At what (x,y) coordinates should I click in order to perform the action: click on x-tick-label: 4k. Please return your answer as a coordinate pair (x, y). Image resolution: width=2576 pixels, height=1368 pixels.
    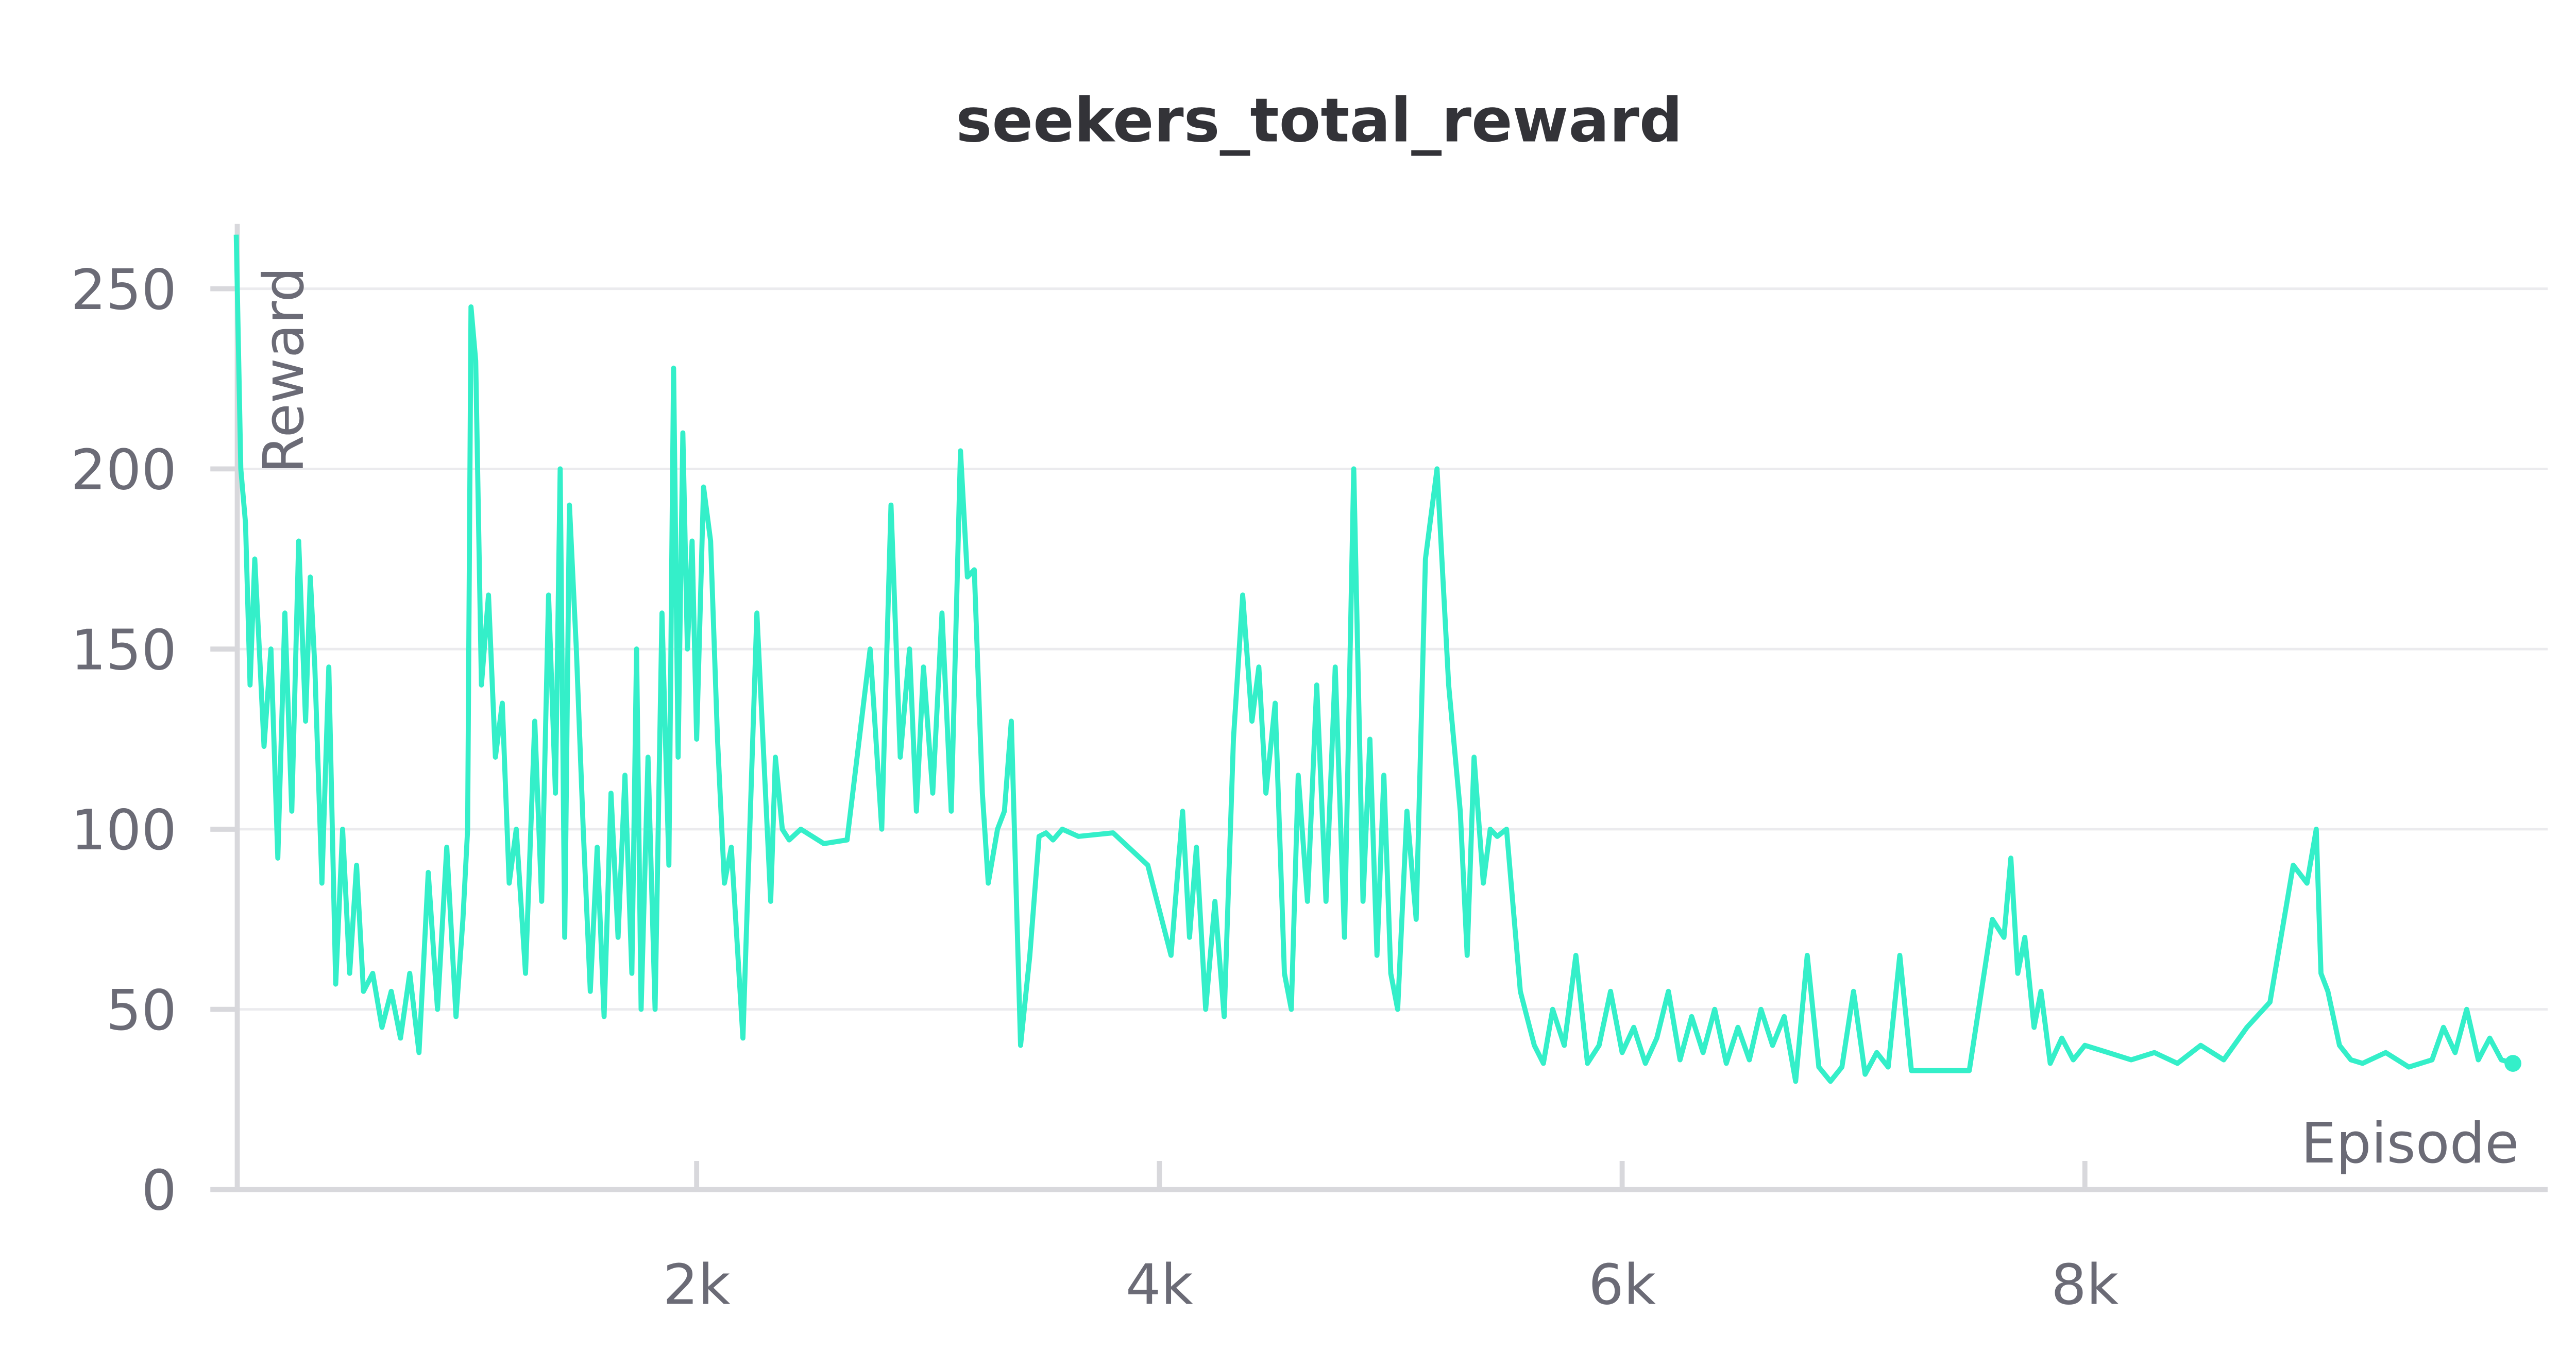
    Looking at the image, I should click on (1160, 1285).